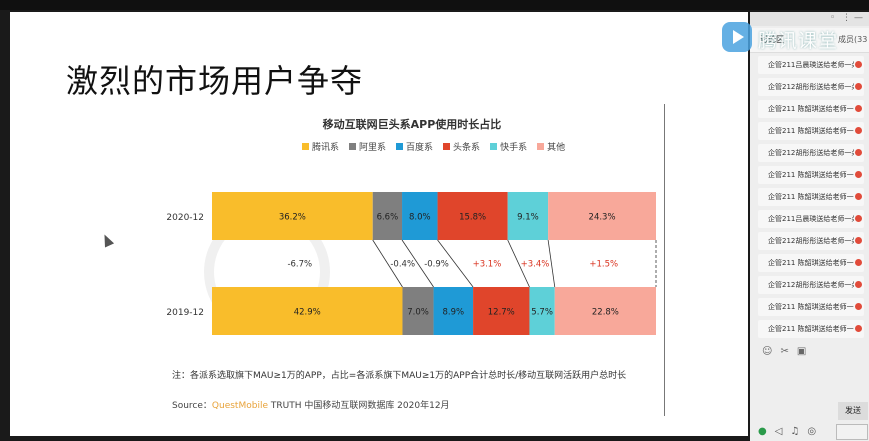 The width and height of the screenshot is (869, 441). I want to click on music-icon: ♫, so click(795, 431).